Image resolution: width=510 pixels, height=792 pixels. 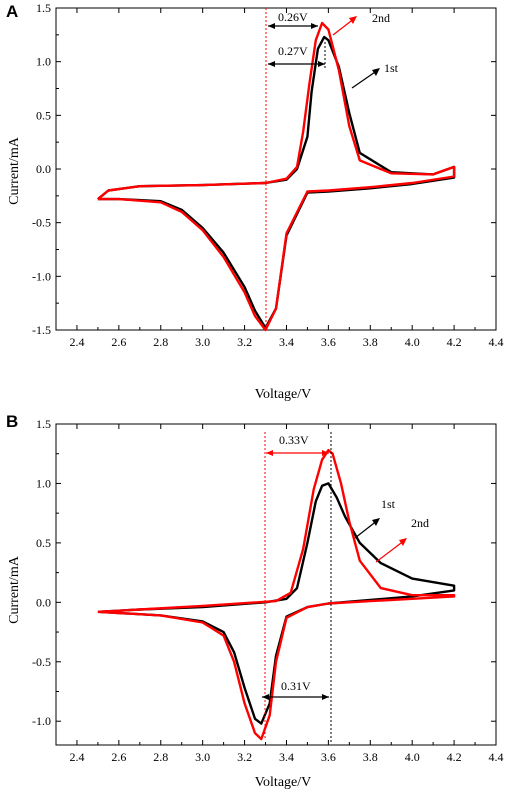 What do you see at coordinates (325, 697) in the screenshot?
I see `arrowhead-031-right-b` at bounding box center [325, 697].